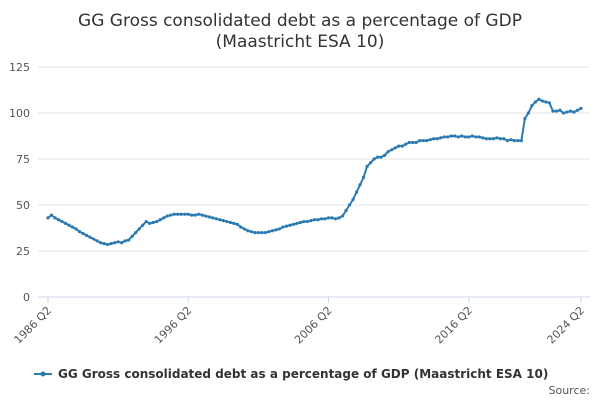  I want to click on x-tick-label: 2016 Q2, so click(453, 325).